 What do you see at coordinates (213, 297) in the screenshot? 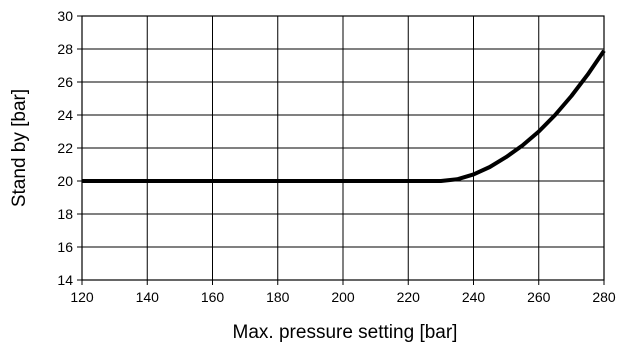
I see `x-tick-label-160: 160` at bounding box center [213, 297].